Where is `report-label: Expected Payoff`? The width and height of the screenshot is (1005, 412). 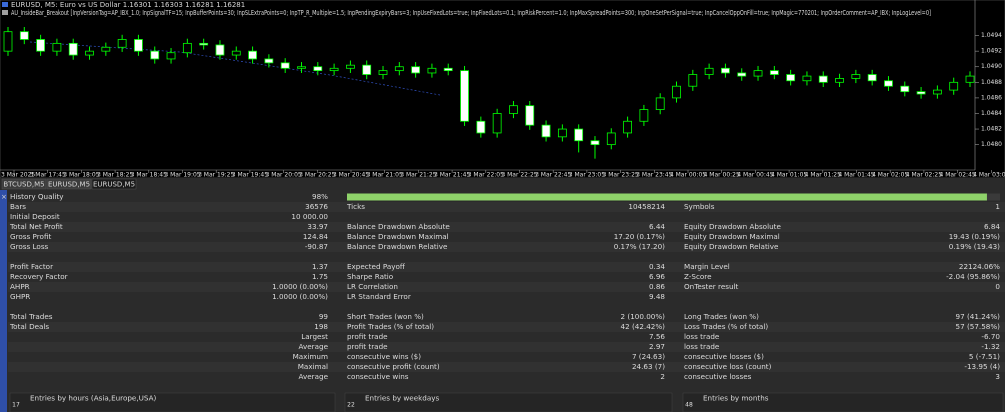 report-label: Expected Payoff is located at coordinates (376, 266).